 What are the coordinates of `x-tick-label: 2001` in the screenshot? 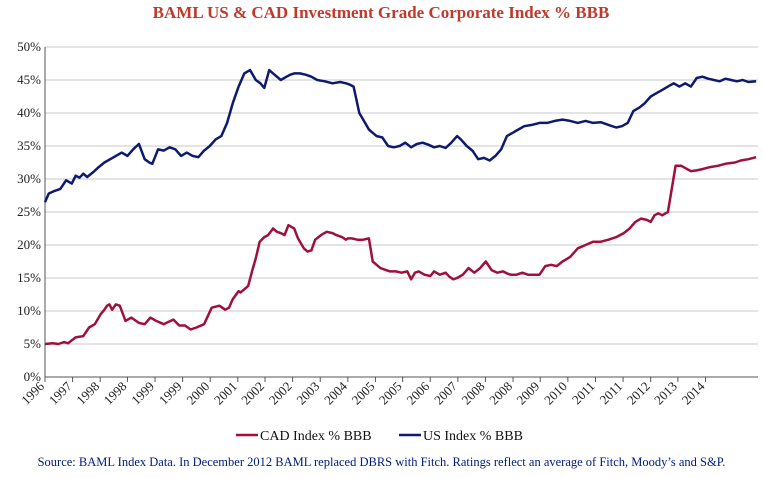 It's located at (225, 393).